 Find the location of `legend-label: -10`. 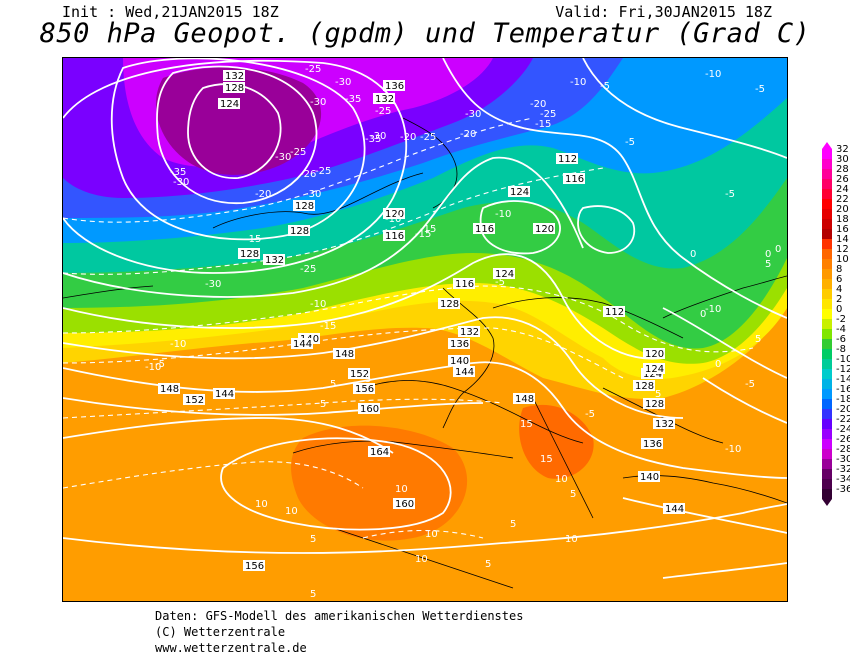

legend-label: -10 is located at coordinates (843, 359).